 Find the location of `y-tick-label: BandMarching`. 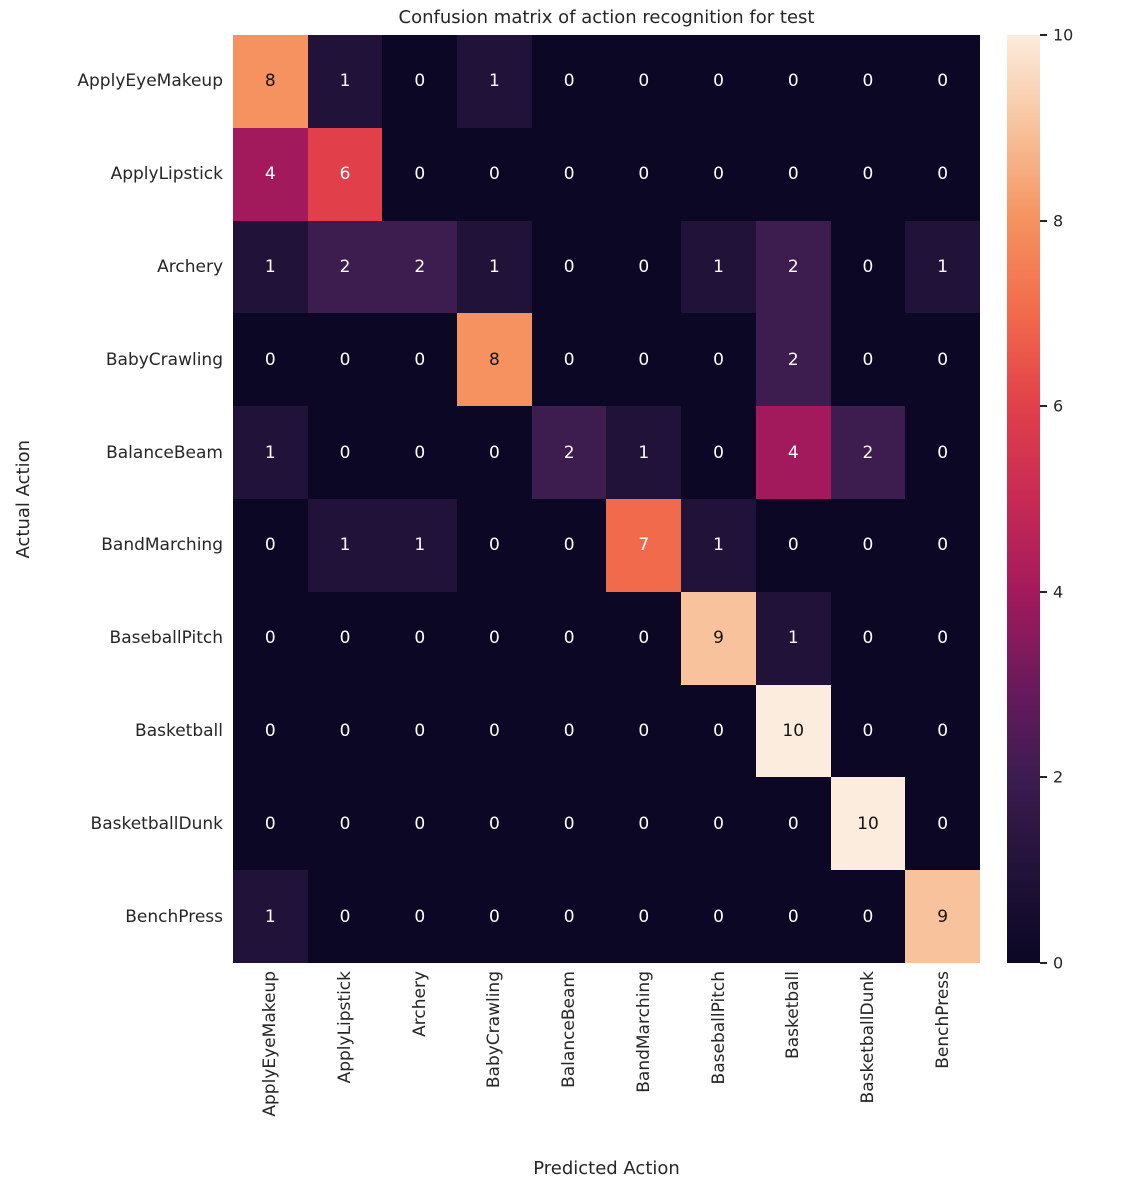

y-tick-label: BandMarching is located at coordinates (162, 545).